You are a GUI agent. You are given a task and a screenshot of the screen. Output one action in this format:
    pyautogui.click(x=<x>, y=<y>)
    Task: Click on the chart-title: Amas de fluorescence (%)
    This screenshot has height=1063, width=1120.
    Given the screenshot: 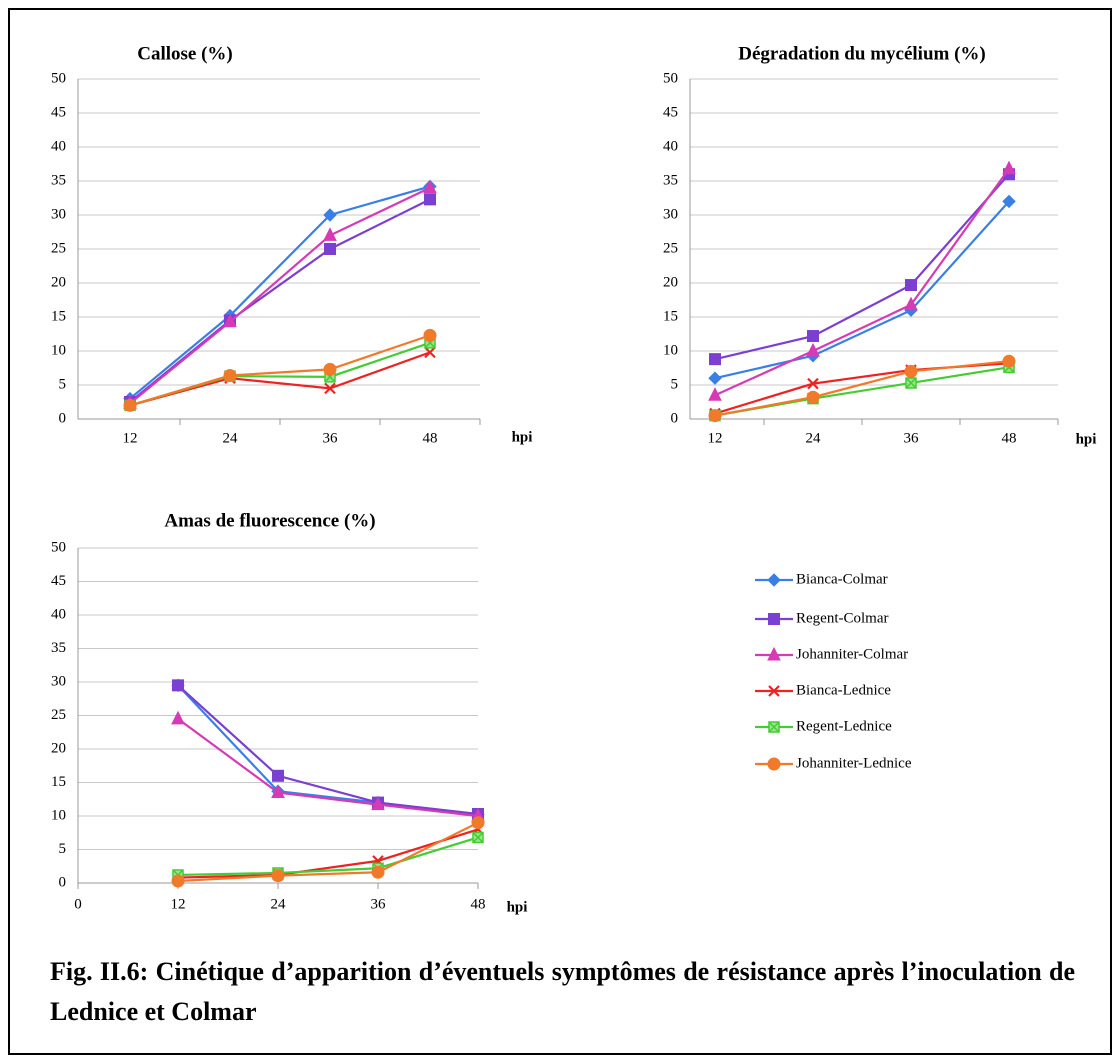 What is the action you would take?
    pyautogui.click(x=269, y=520)
    